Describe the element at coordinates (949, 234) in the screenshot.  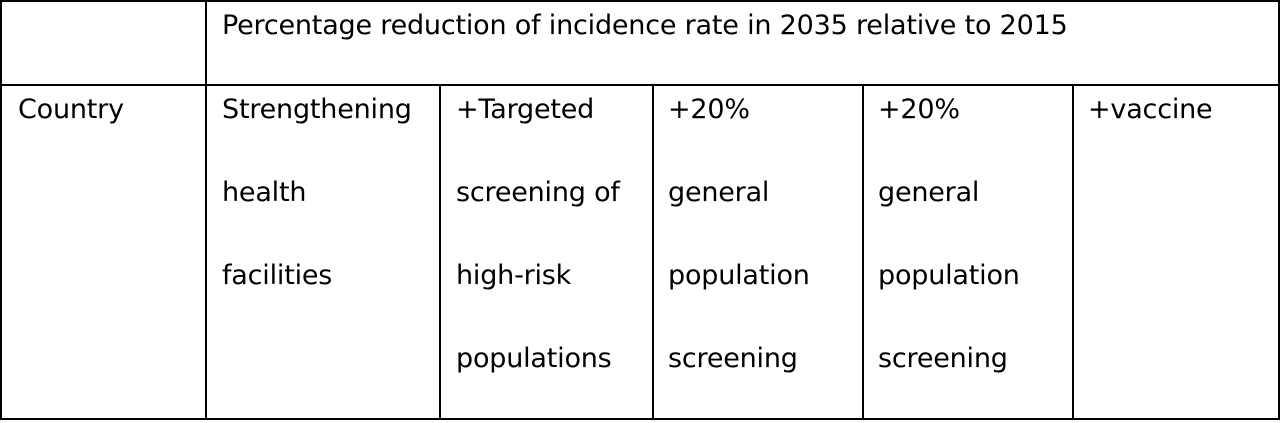
I see `column-header-general-screening-2: +20% general population screening` at that location.